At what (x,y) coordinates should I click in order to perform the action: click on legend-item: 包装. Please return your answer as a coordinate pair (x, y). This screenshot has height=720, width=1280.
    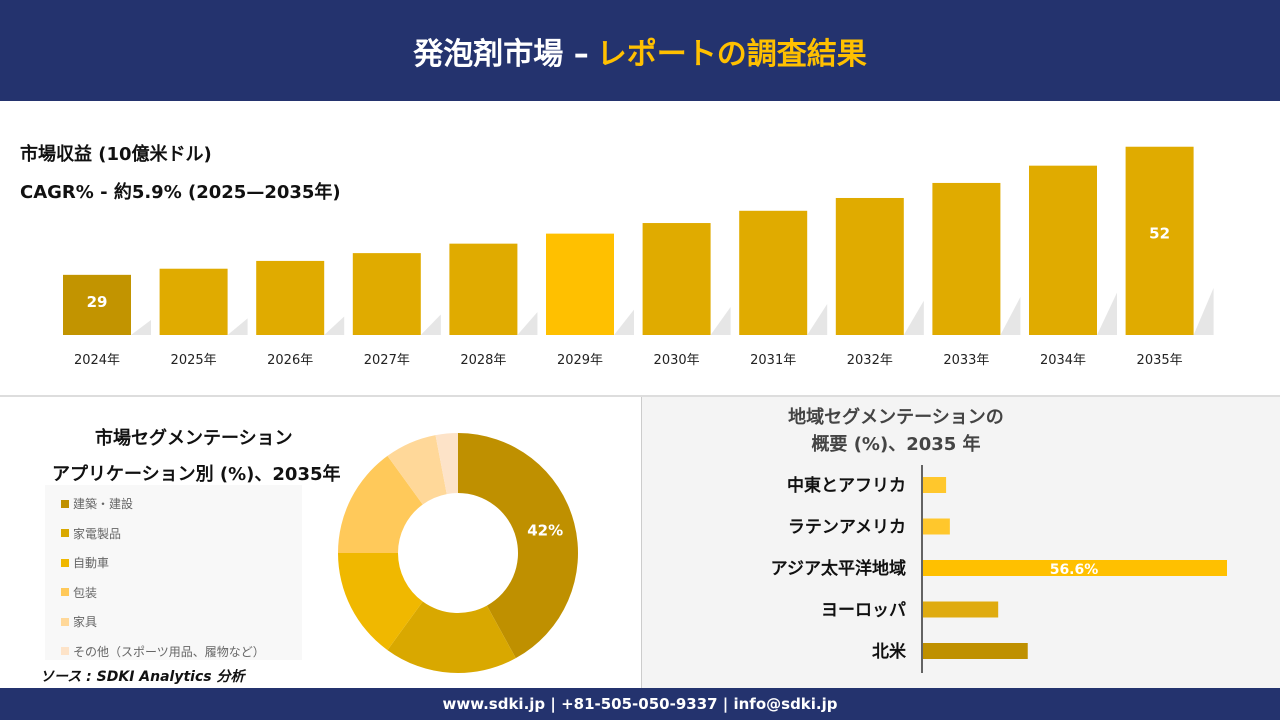
    Looking at the image, I should click on (181, 593).